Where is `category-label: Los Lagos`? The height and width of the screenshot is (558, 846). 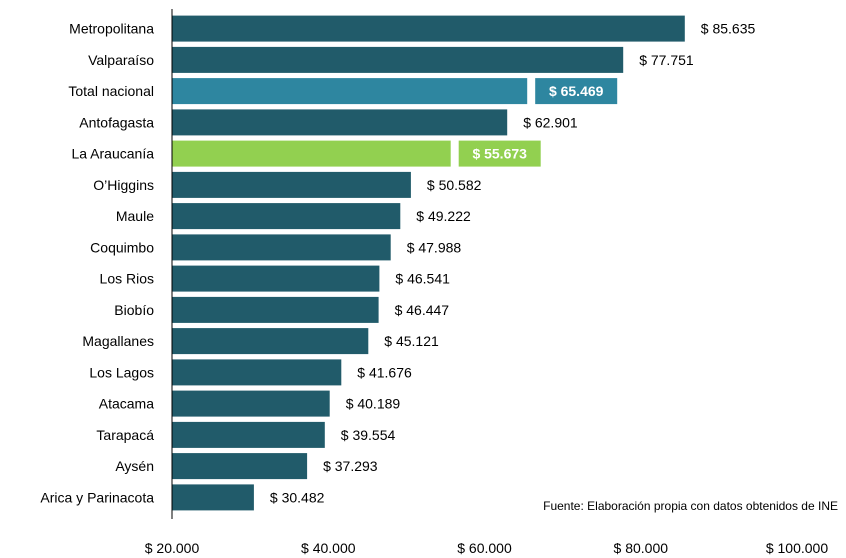
category-label: Los Lagos is located at coordinates (121, 372).